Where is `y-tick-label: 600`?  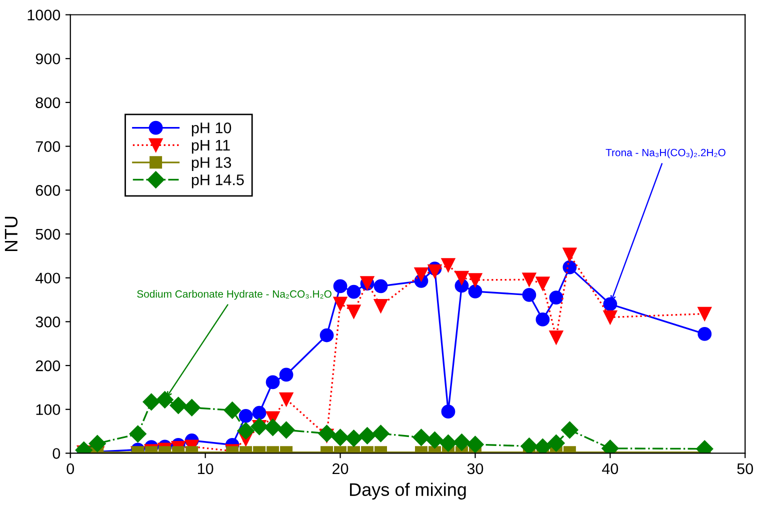 y-tick-label: 600 is located at coordinates (48, 190).